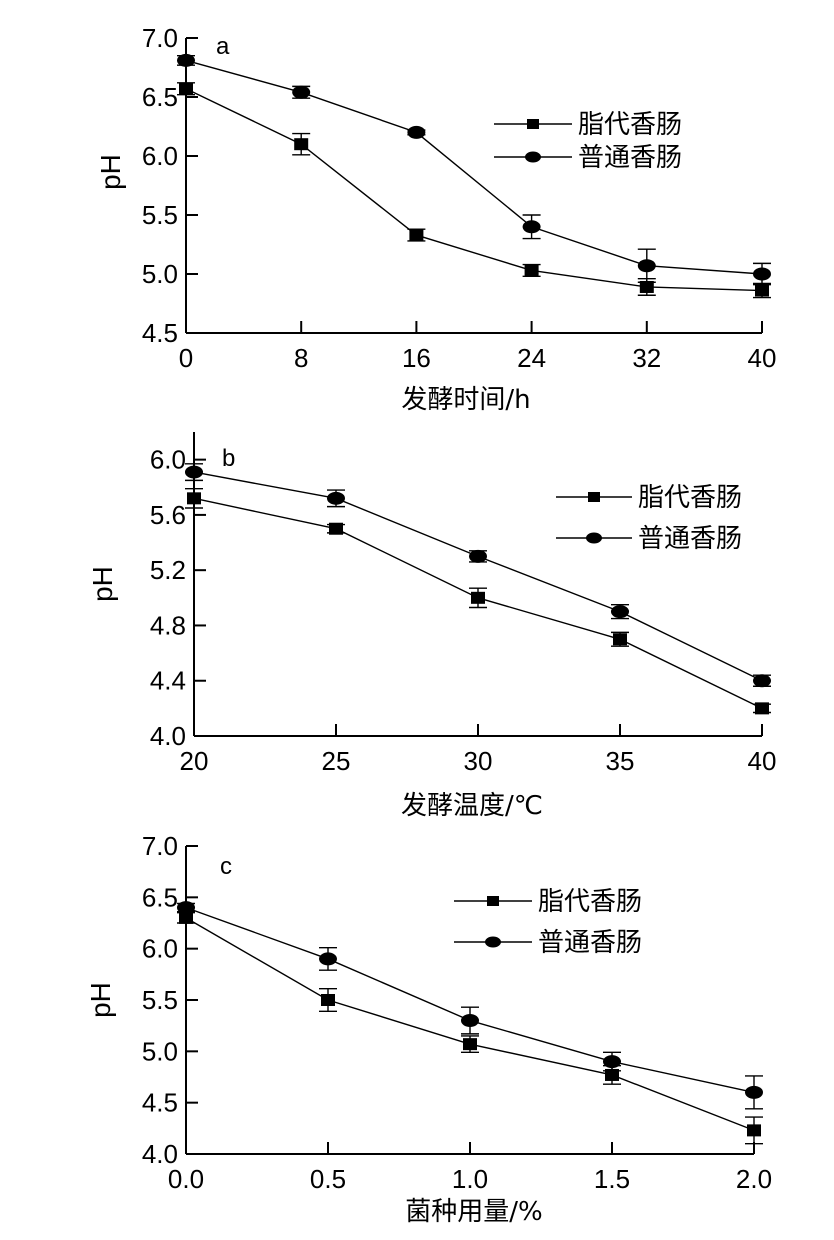 This screenshot has width=834, height=1240. What do you see at coordinates (531, 358) in the screenshot?
I see `x-tick-label: 24` at bounding box center [531, 358].